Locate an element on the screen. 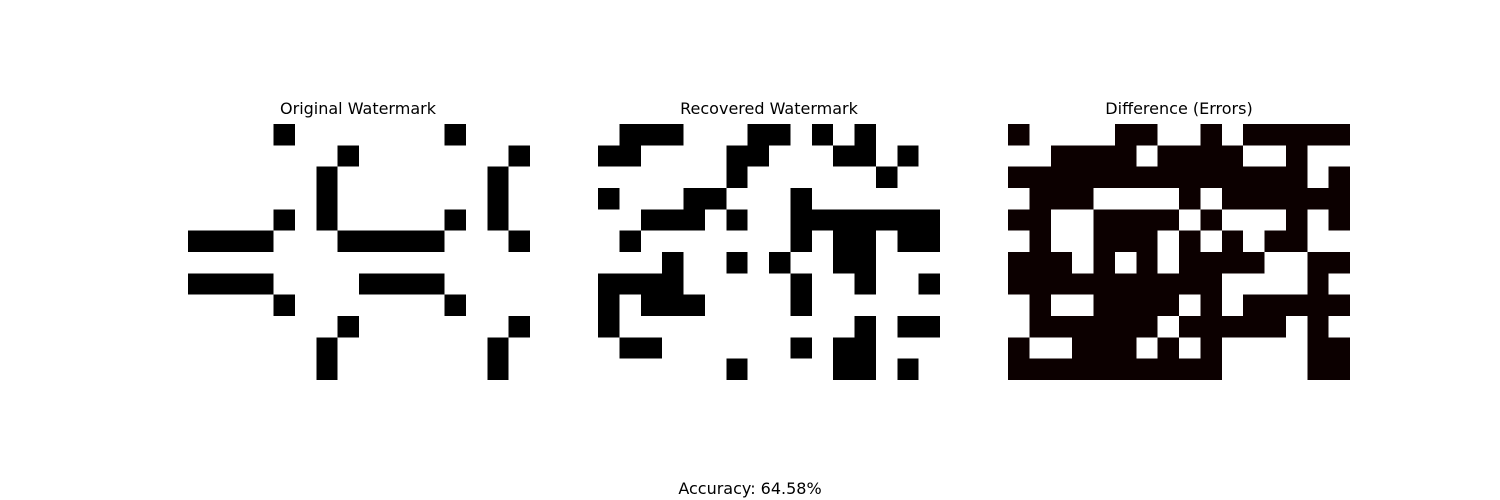 The width and height of the screenshot is (1500, 500). heatmap-cell-r0-c15 is located at coordinates (1339, 135).